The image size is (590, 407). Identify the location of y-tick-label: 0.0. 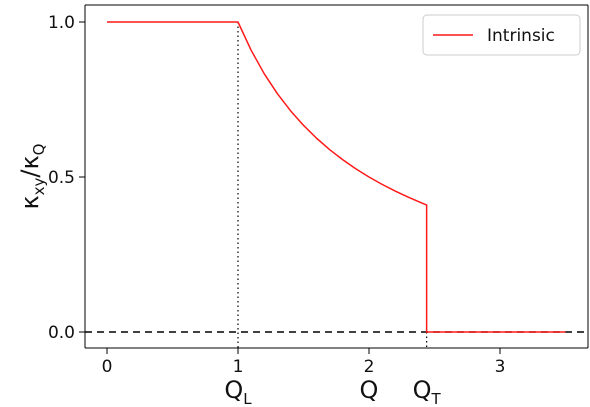
(61, 333).